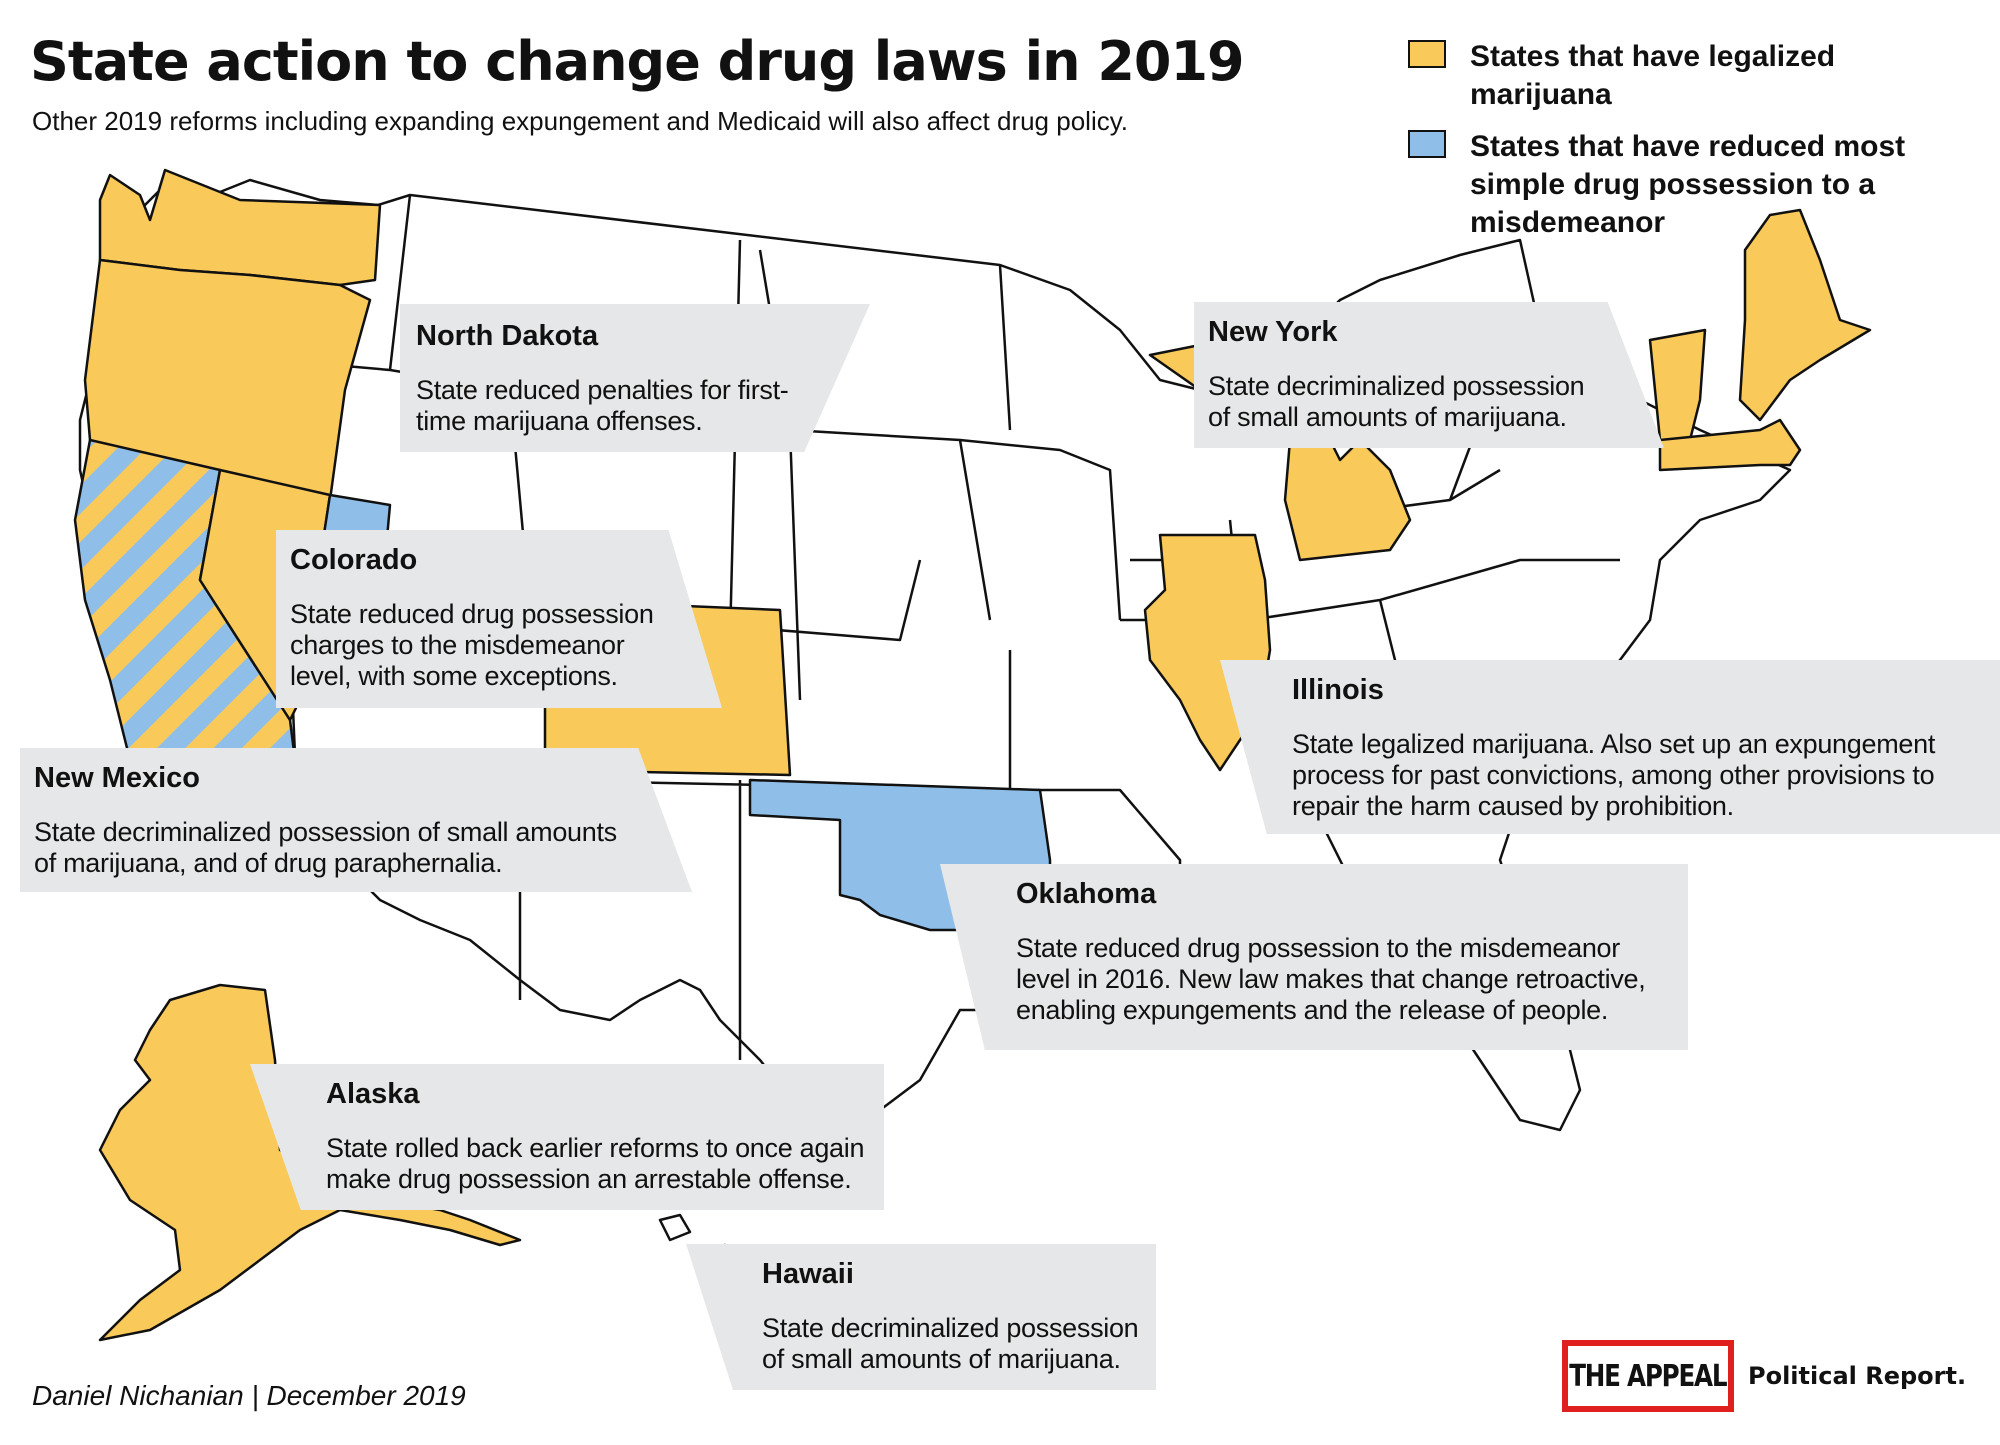  I want to click on legend-item-legalized: States that have legalized marijuana, so click(1689, 76).